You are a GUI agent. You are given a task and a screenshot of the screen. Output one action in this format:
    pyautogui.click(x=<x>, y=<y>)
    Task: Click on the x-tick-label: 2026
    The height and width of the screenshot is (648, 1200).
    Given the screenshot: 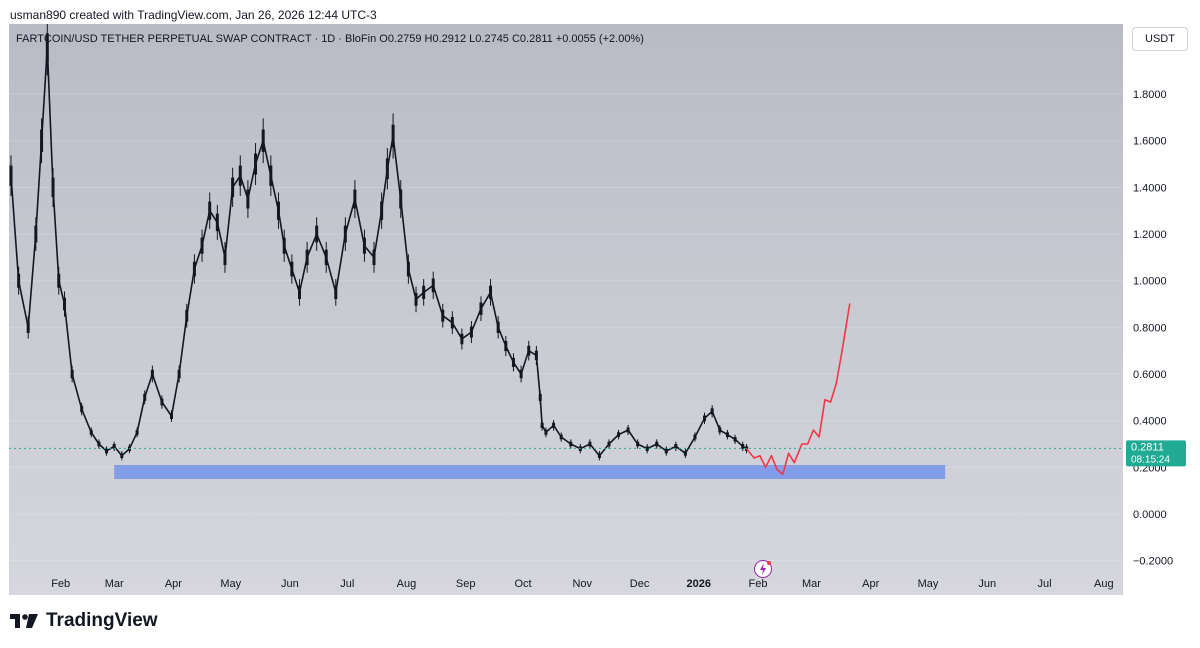 What is the action you would take?
    pyautogui.click(x=699, y=584)
    